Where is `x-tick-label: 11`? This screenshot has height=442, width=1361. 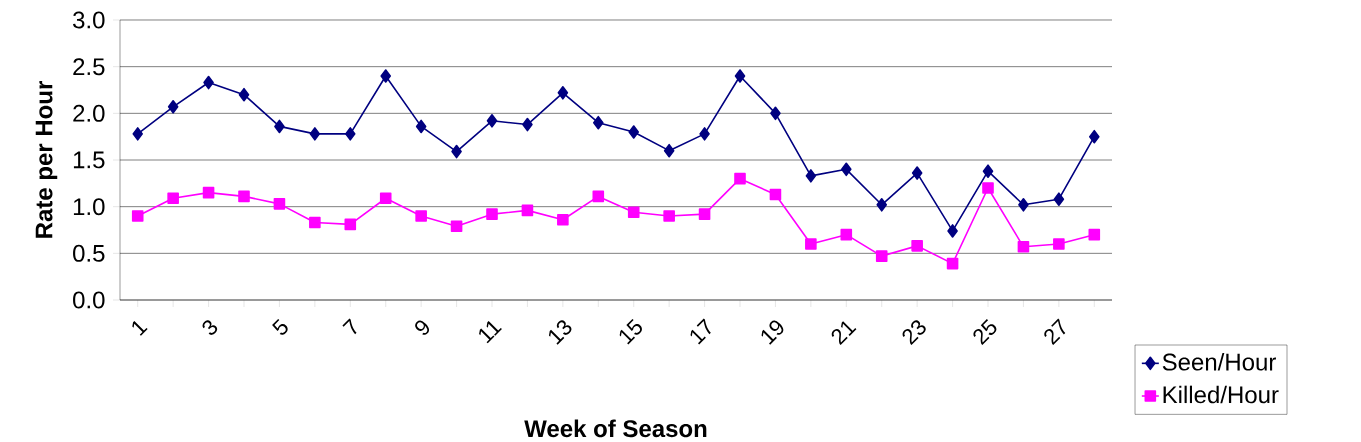
x-tick-label: 11 is located at coordinates (490, 332).